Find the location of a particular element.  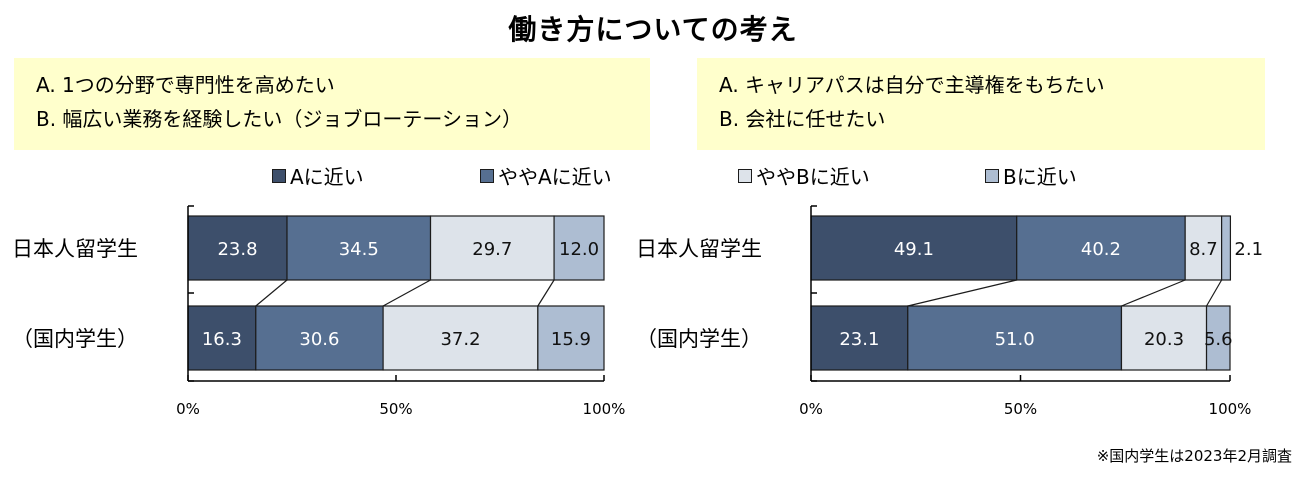

legend-swatch-slightly-b is located at coordinates (745, 176).